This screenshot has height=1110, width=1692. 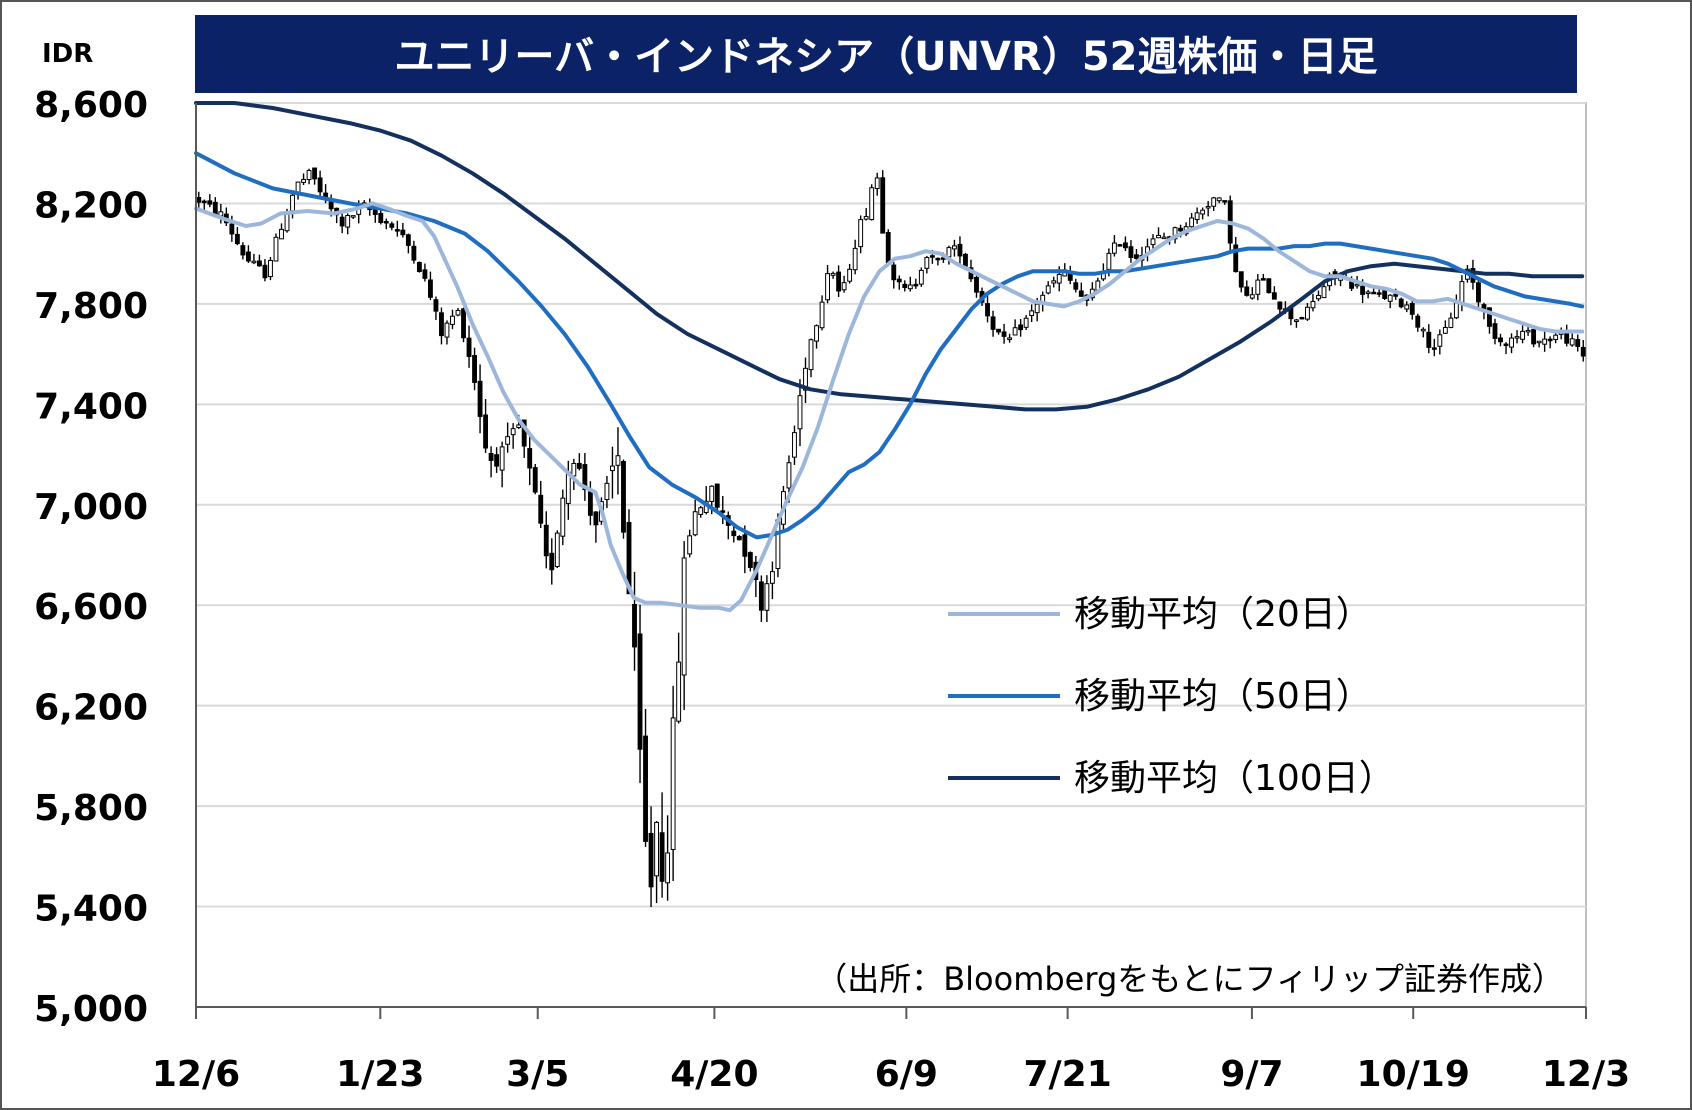 I want to click on x-tick-label: 3/5, so click(x=537, y=1074).